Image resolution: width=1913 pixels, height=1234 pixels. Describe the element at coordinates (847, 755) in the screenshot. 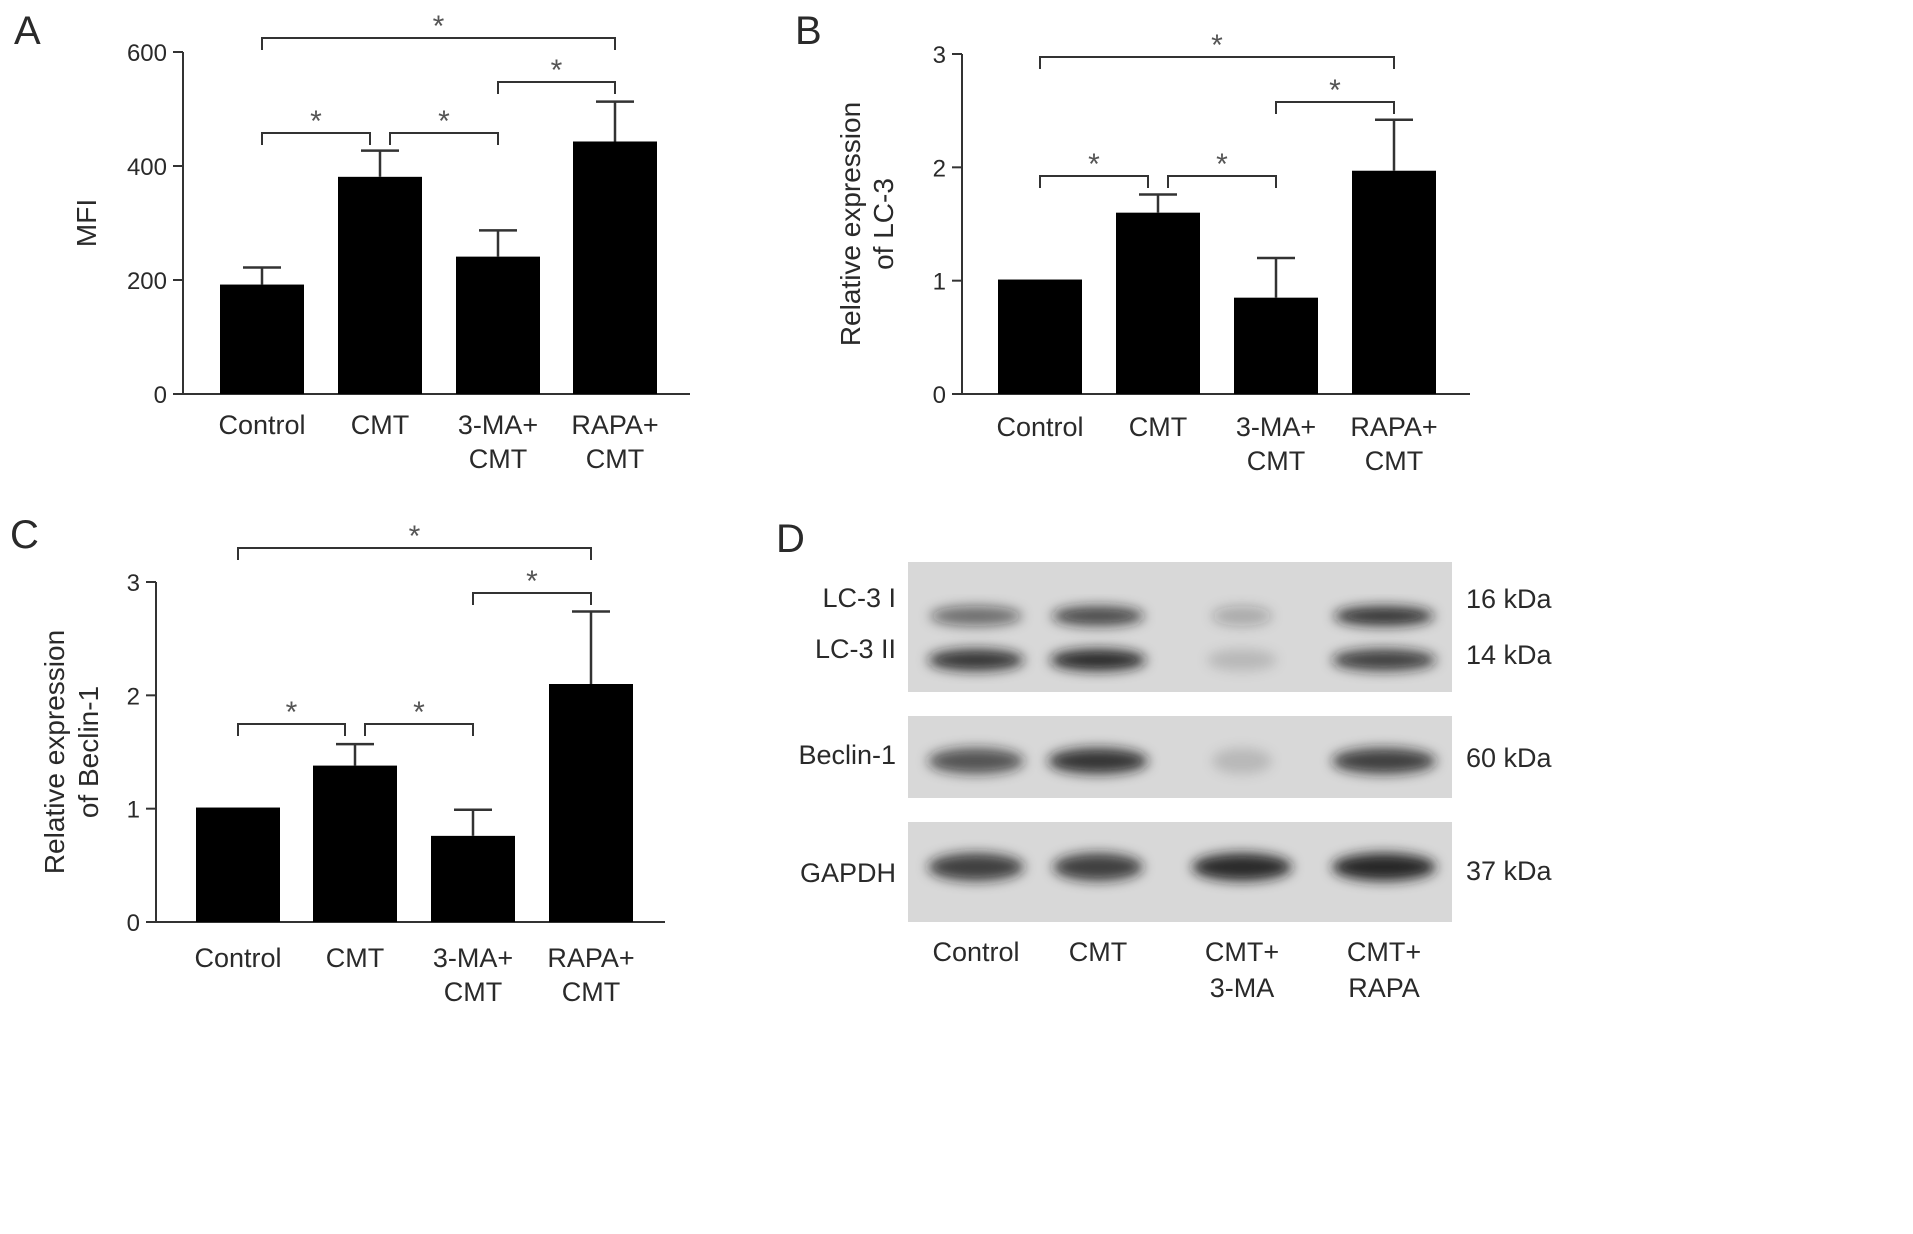

I see `blot-row-label: Beclin-1` at that location.